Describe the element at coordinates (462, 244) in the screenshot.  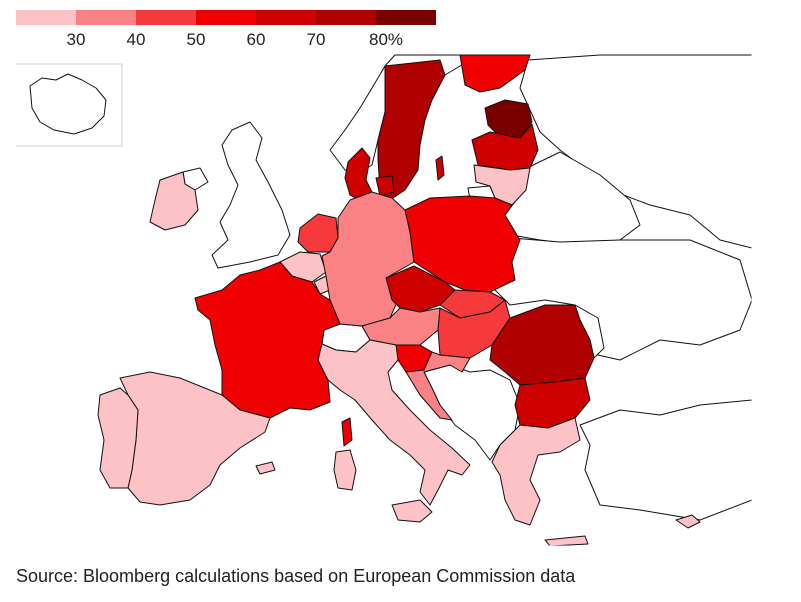
I see `region-poland` at that location.